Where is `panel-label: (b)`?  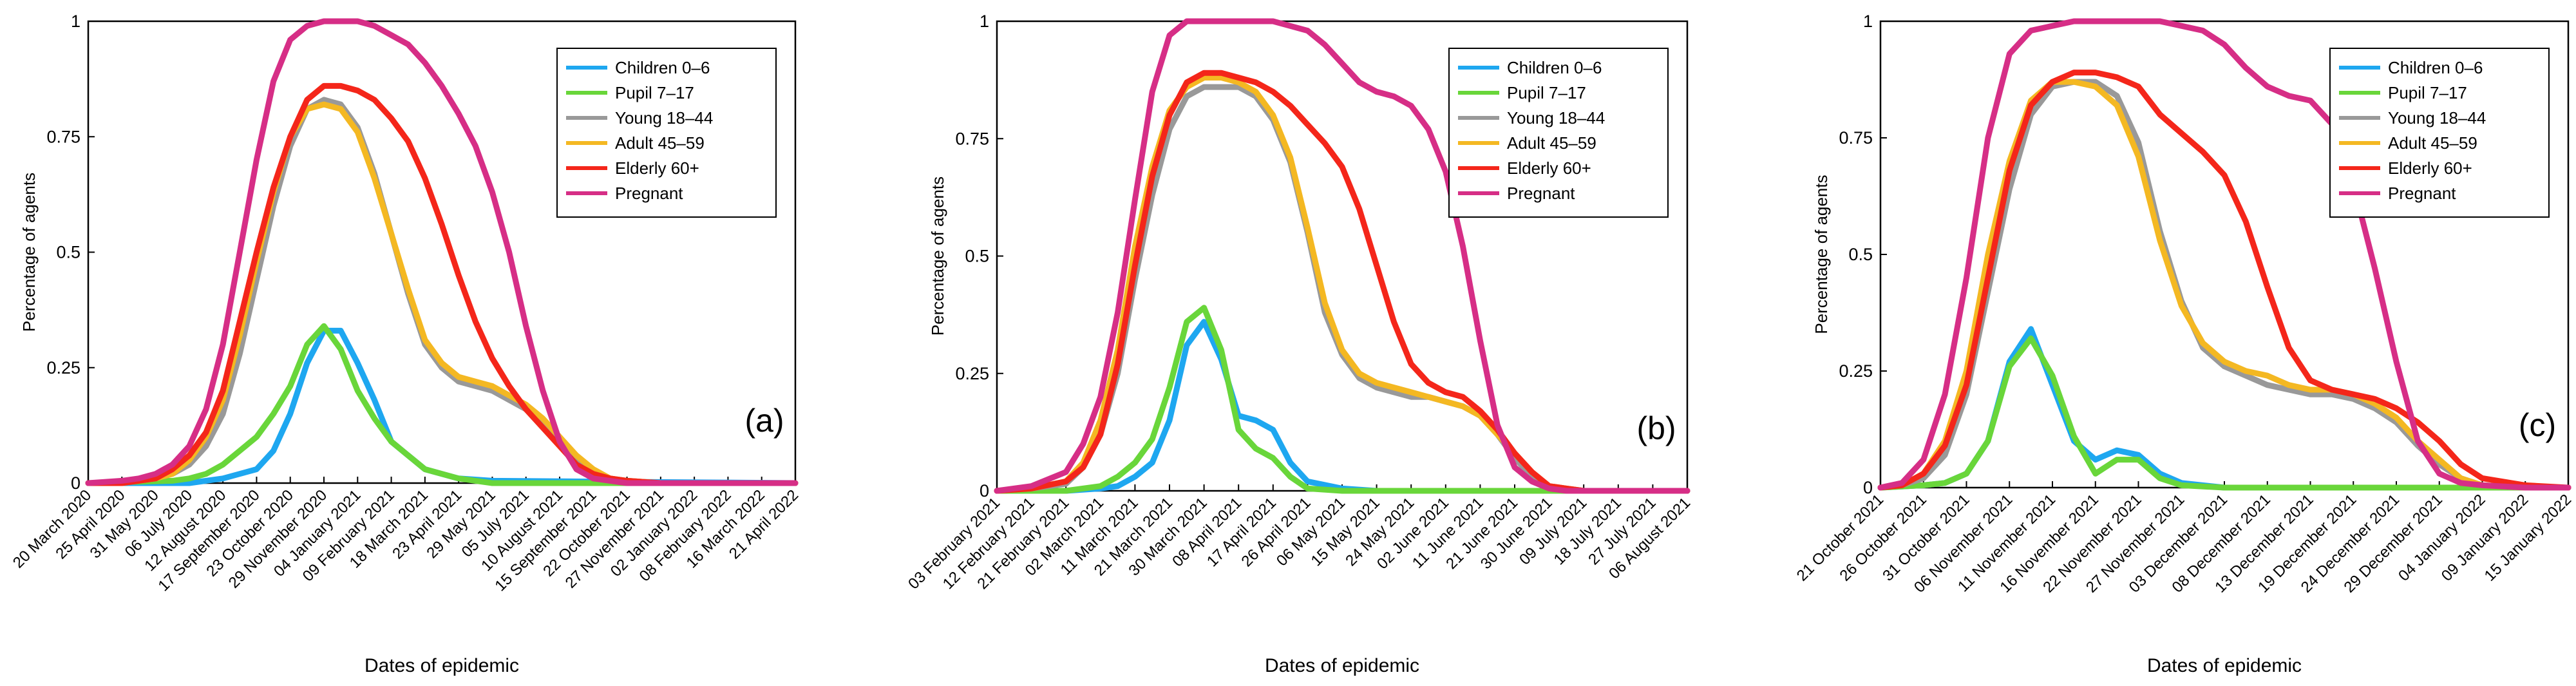 panel-label: (b) is located at coordinates (1656, 428).